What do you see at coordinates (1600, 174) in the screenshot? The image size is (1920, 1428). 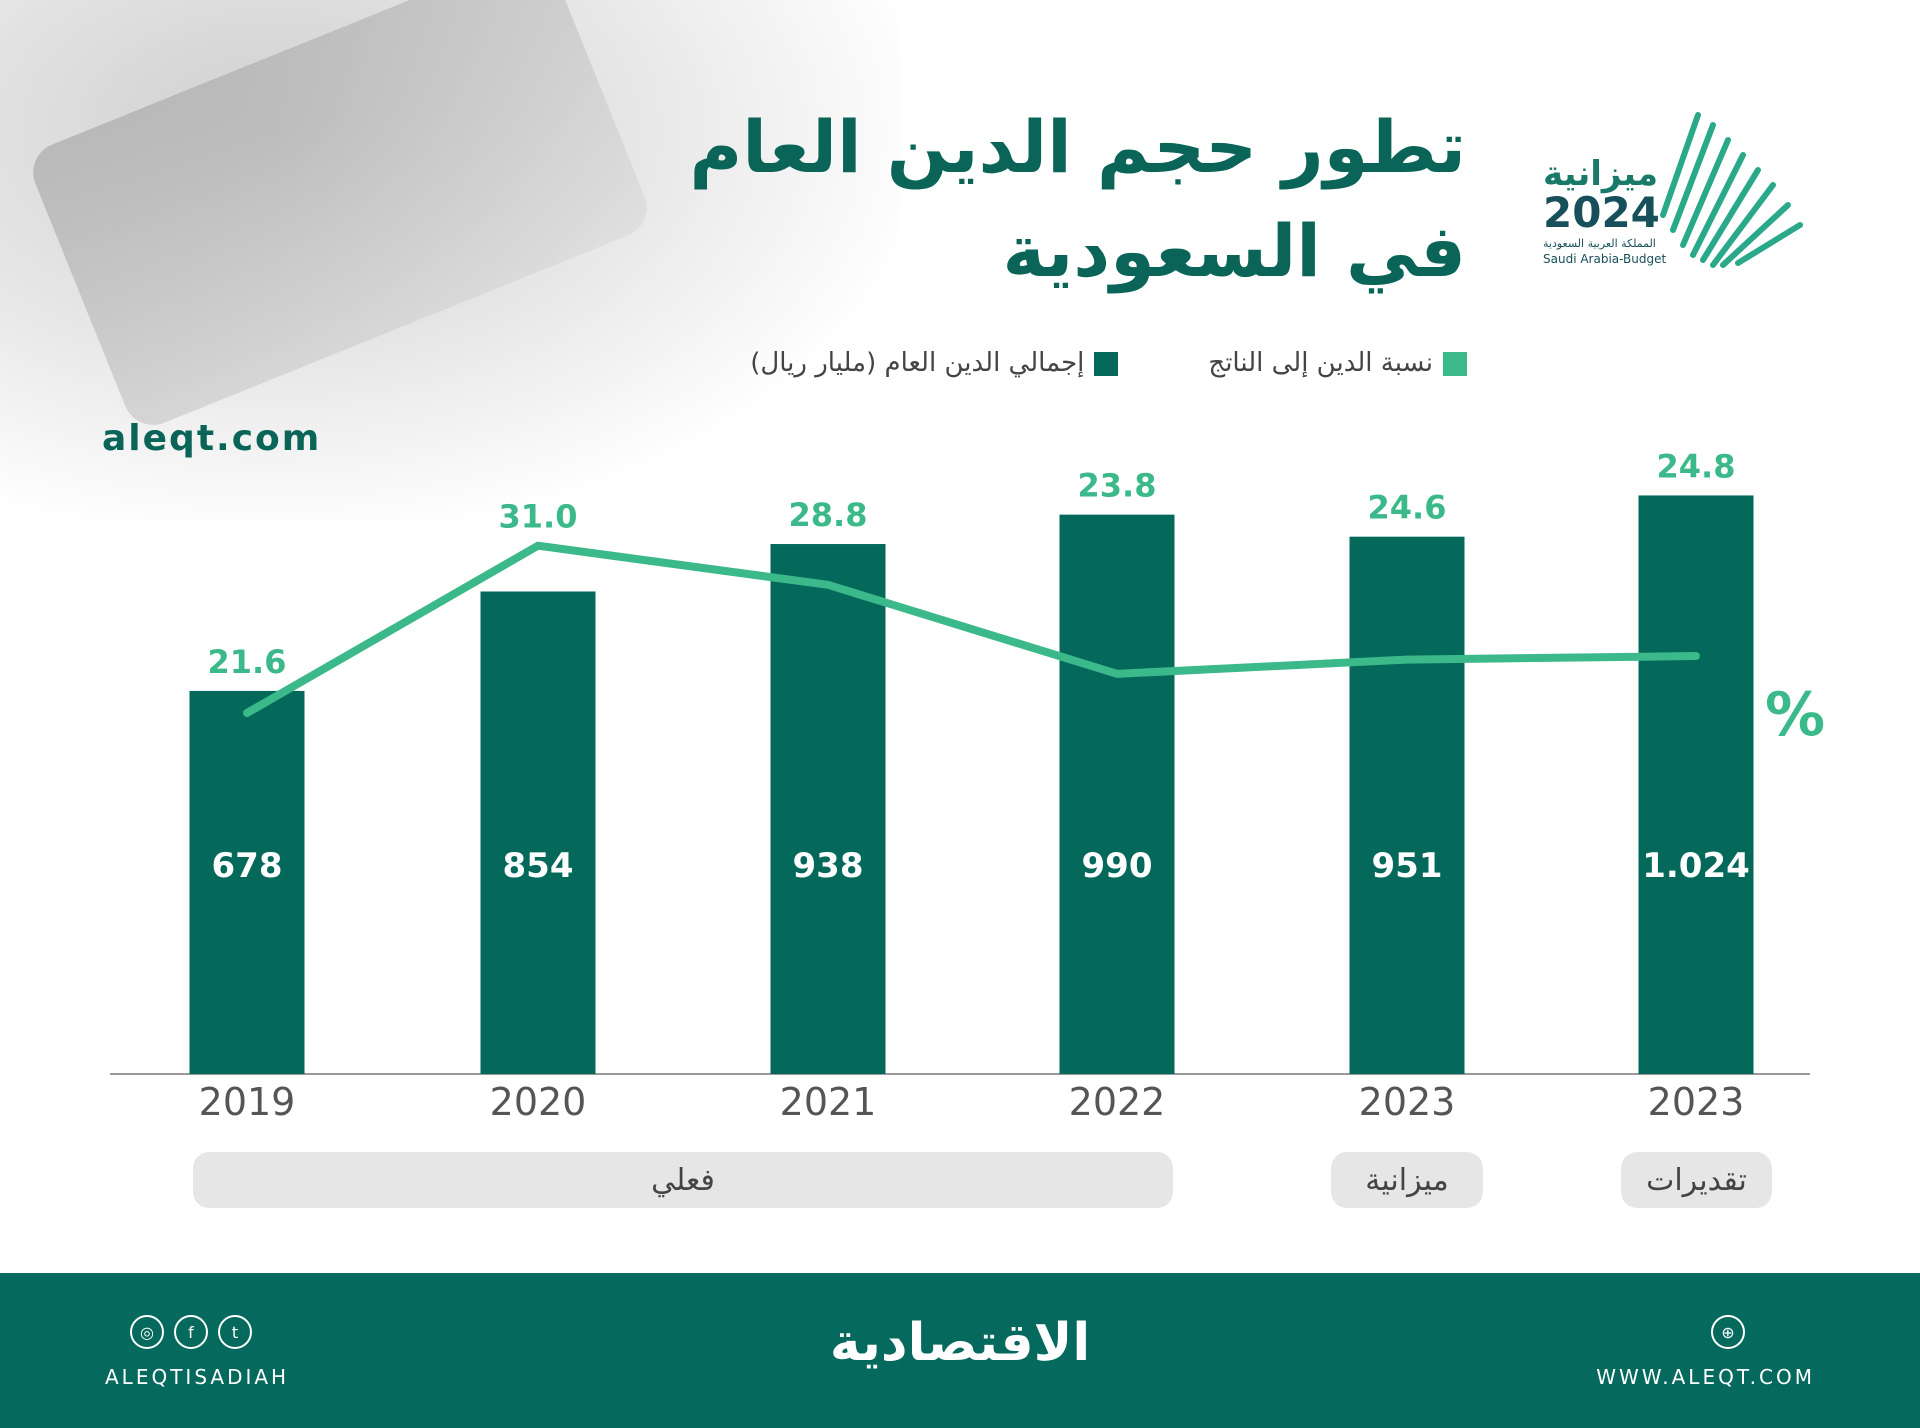 I see `logo-word: ميزانية` at bounding box center [1600, 174].